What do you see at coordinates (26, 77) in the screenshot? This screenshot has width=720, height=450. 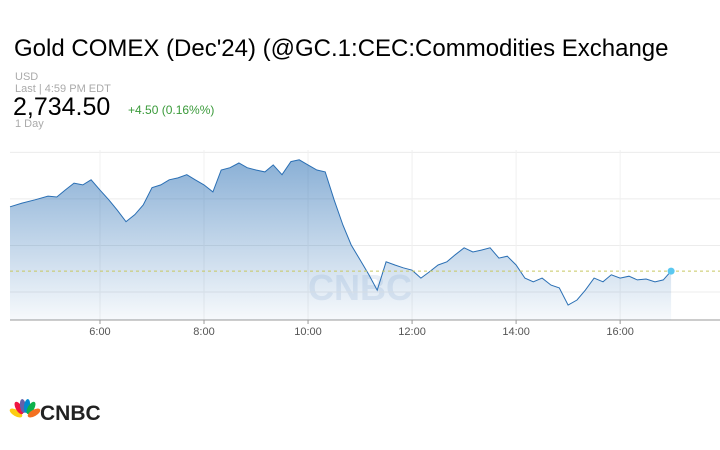 I see `currency: USD` at bounding box center [26, 77].